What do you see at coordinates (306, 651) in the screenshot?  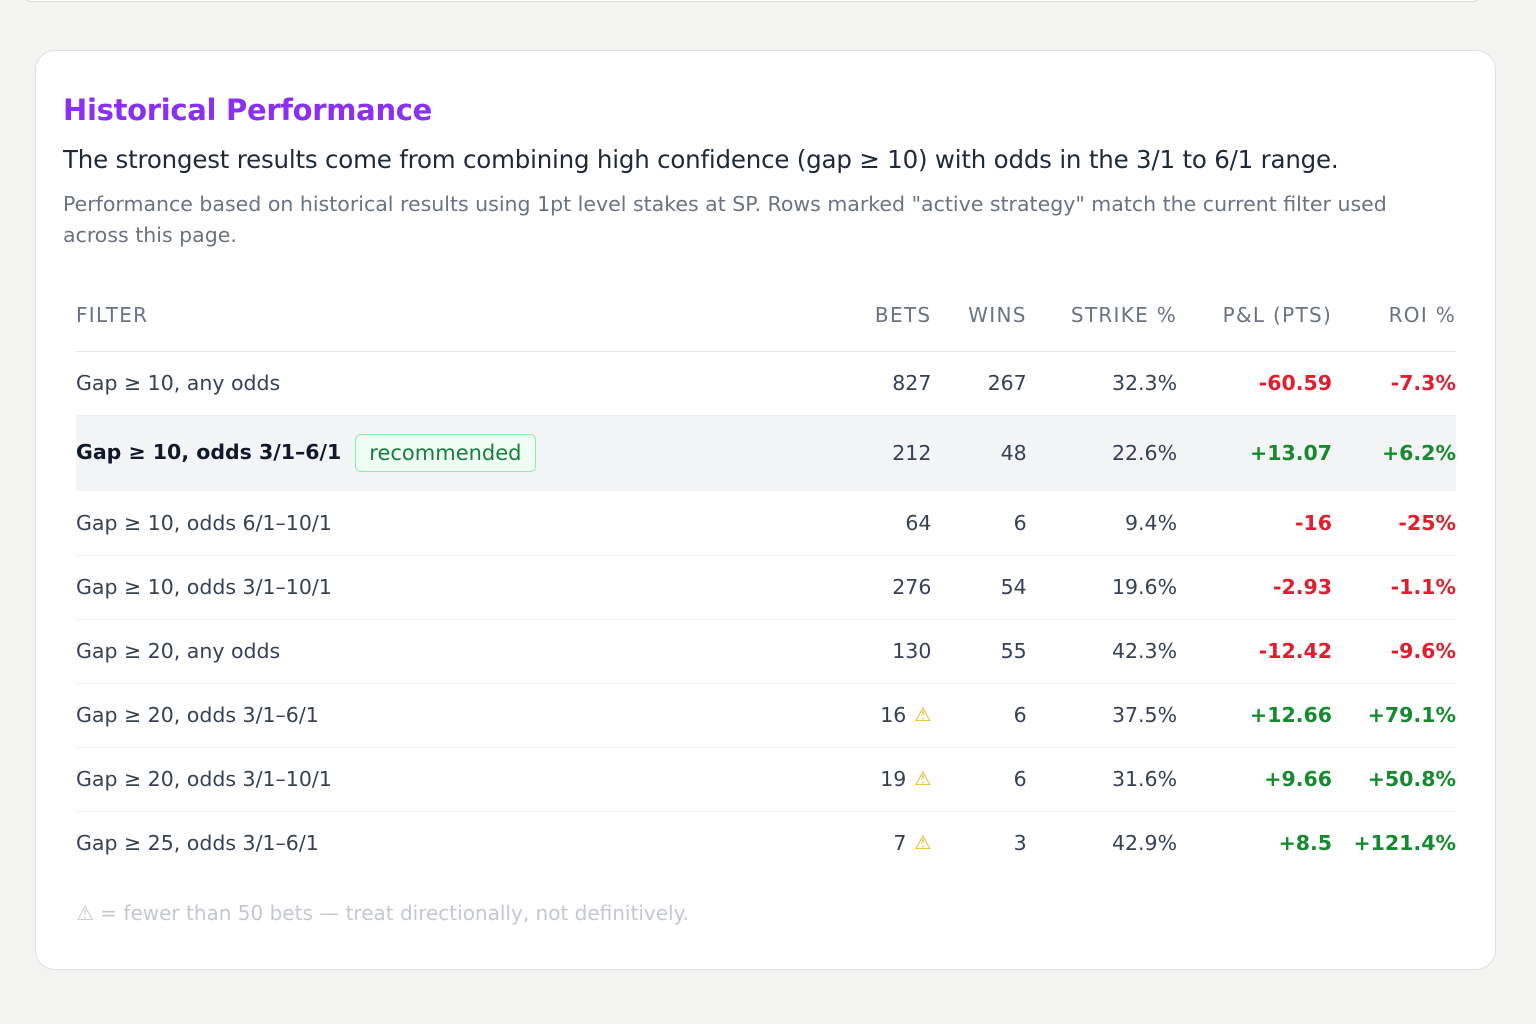 I see `row-filter: Gap ≥ 20, any odds` at bounding box center [306, 651].